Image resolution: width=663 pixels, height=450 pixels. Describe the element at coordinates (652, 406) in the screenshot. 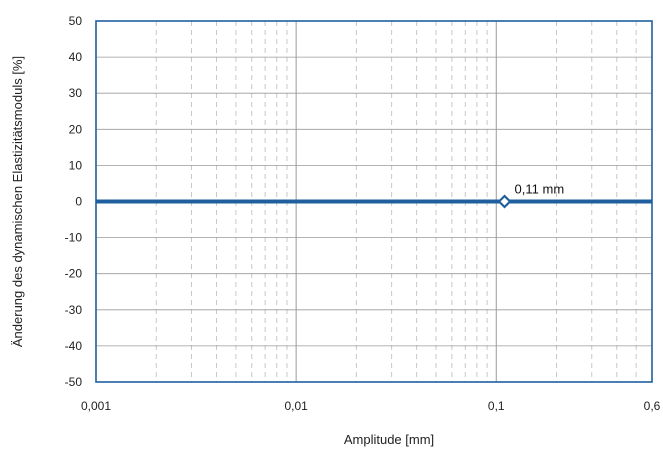

I see `x-tick-label: 0,6` at that location.